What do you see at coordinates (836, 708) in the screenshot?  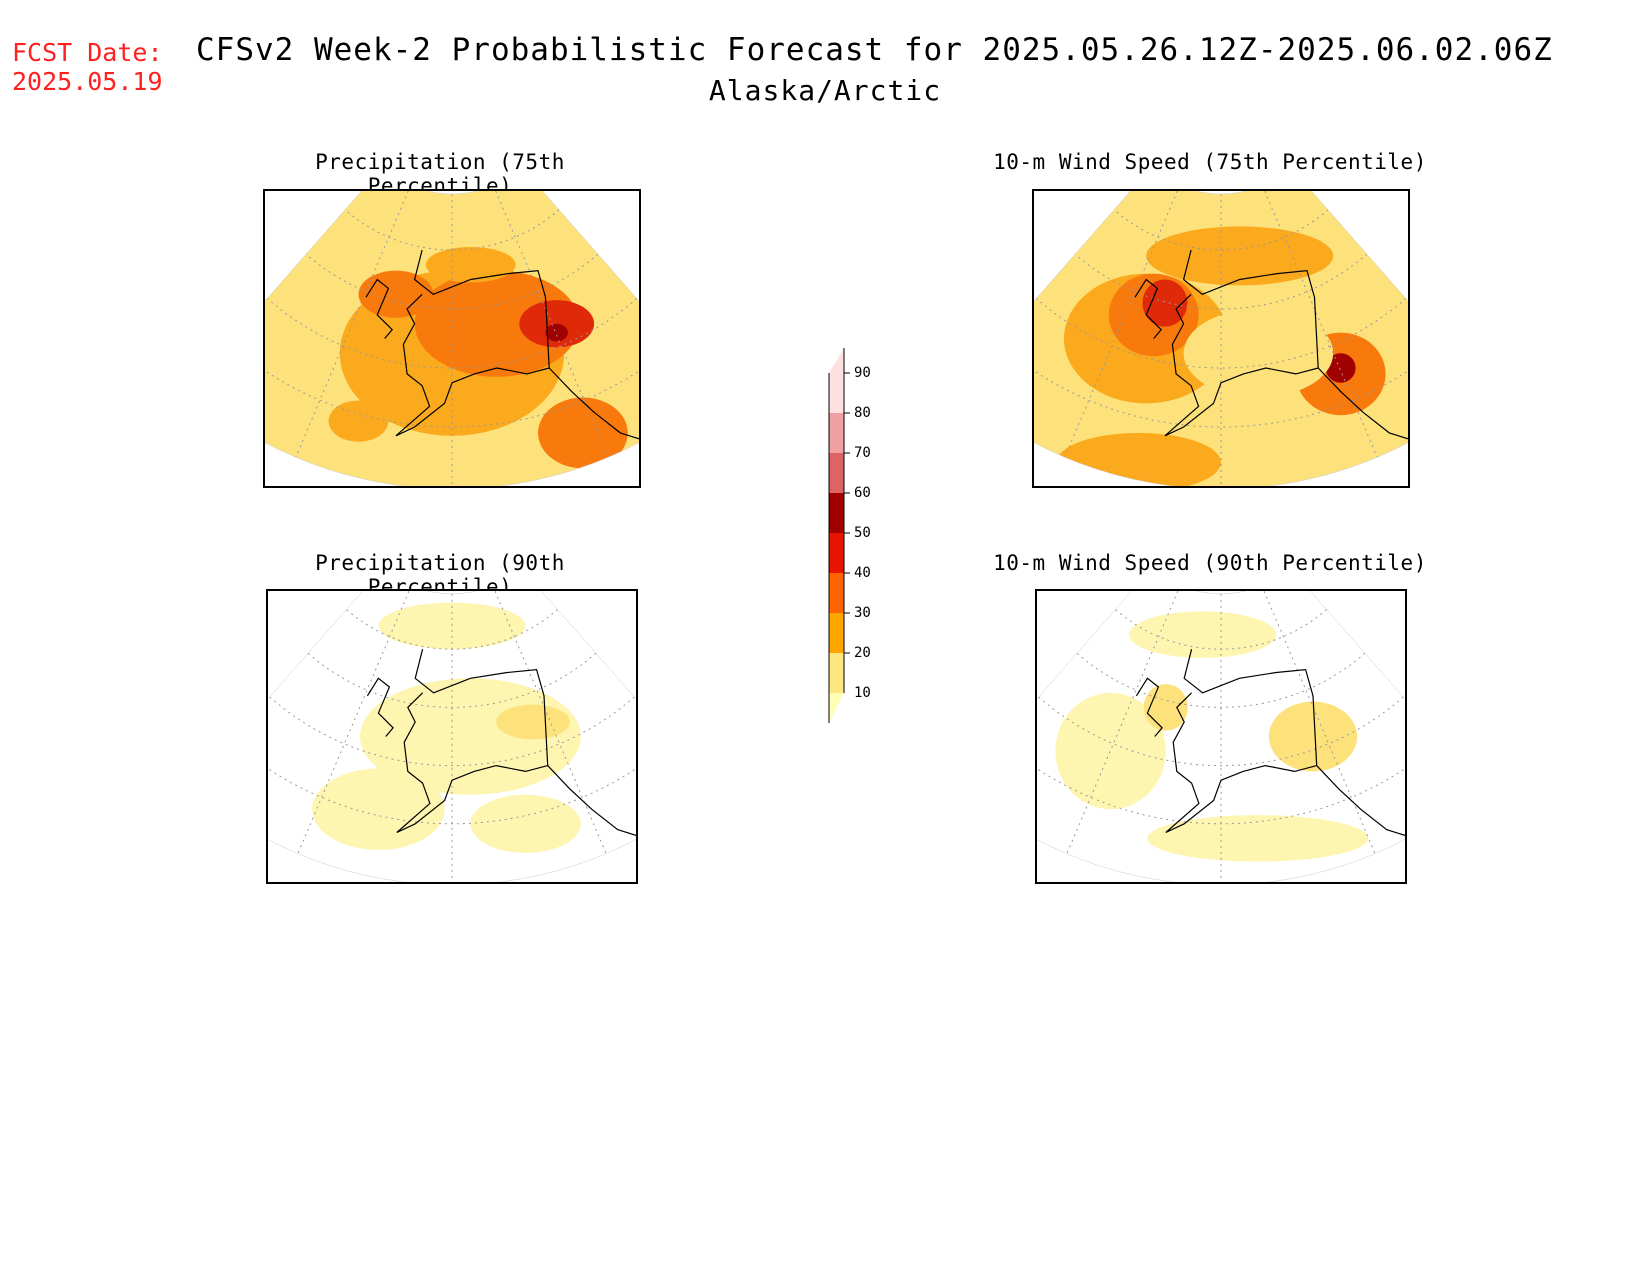 I see `colorbar-bottom-tail` at bounding box center [836, 708].